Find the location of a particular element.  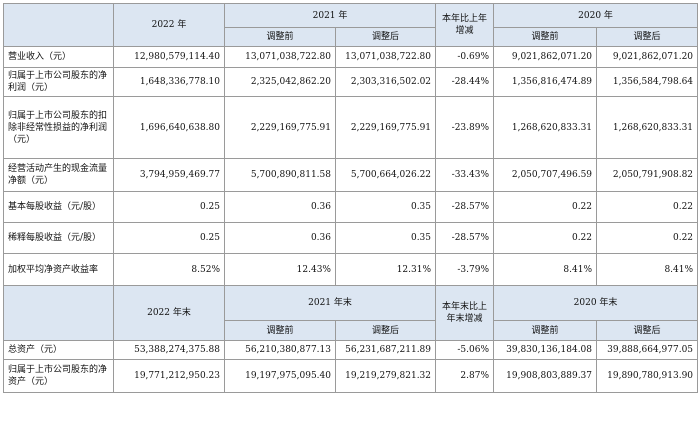

header-yearend-2020-after: 调整后 is located at coordinates (647, 330).